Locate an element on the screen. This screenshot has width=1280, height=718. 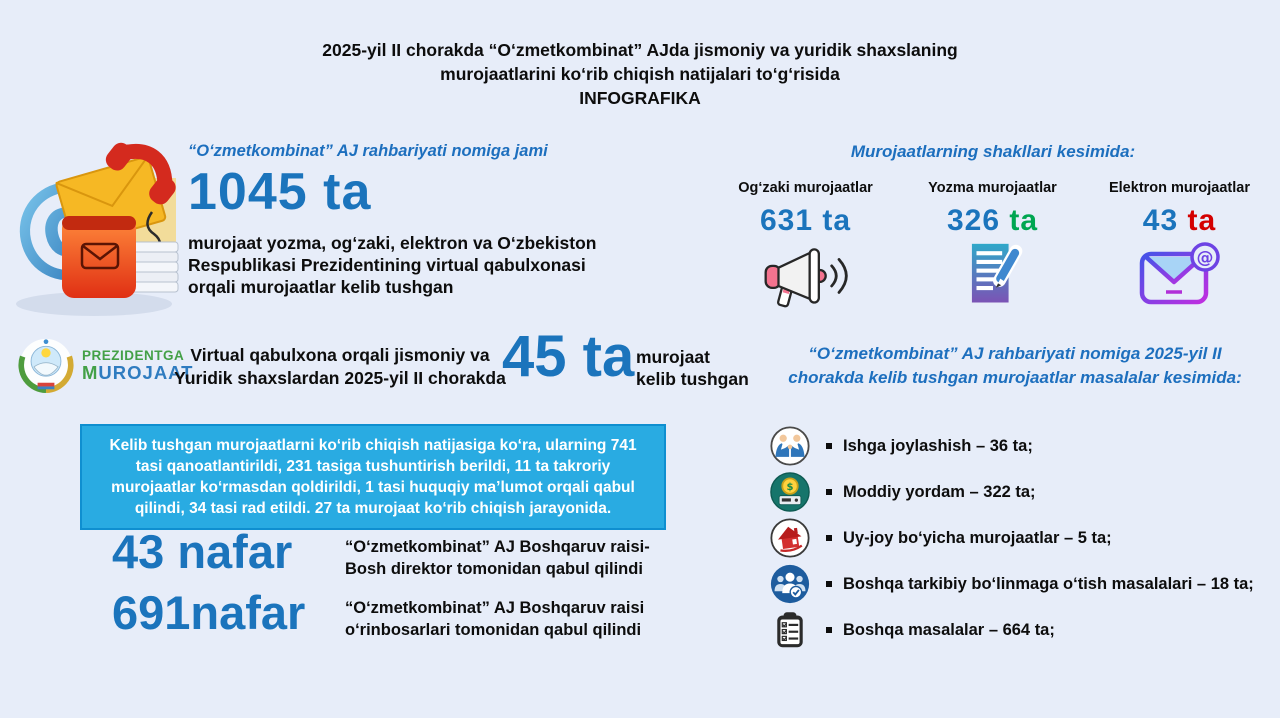
virtual-appeals-suffix: murojaat kelib tushgan is located at coordinates (692, 368).